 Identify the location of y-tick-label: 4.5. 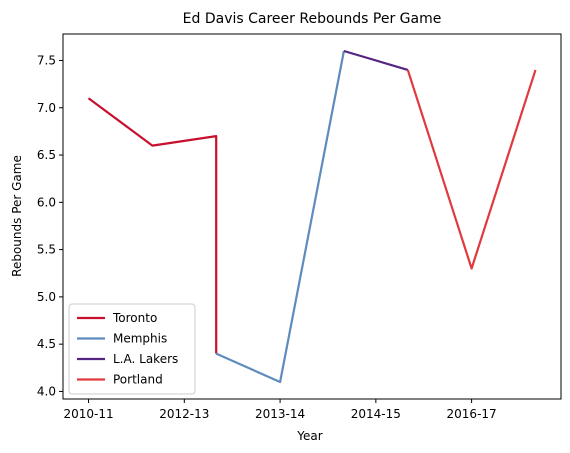
(46, 344).